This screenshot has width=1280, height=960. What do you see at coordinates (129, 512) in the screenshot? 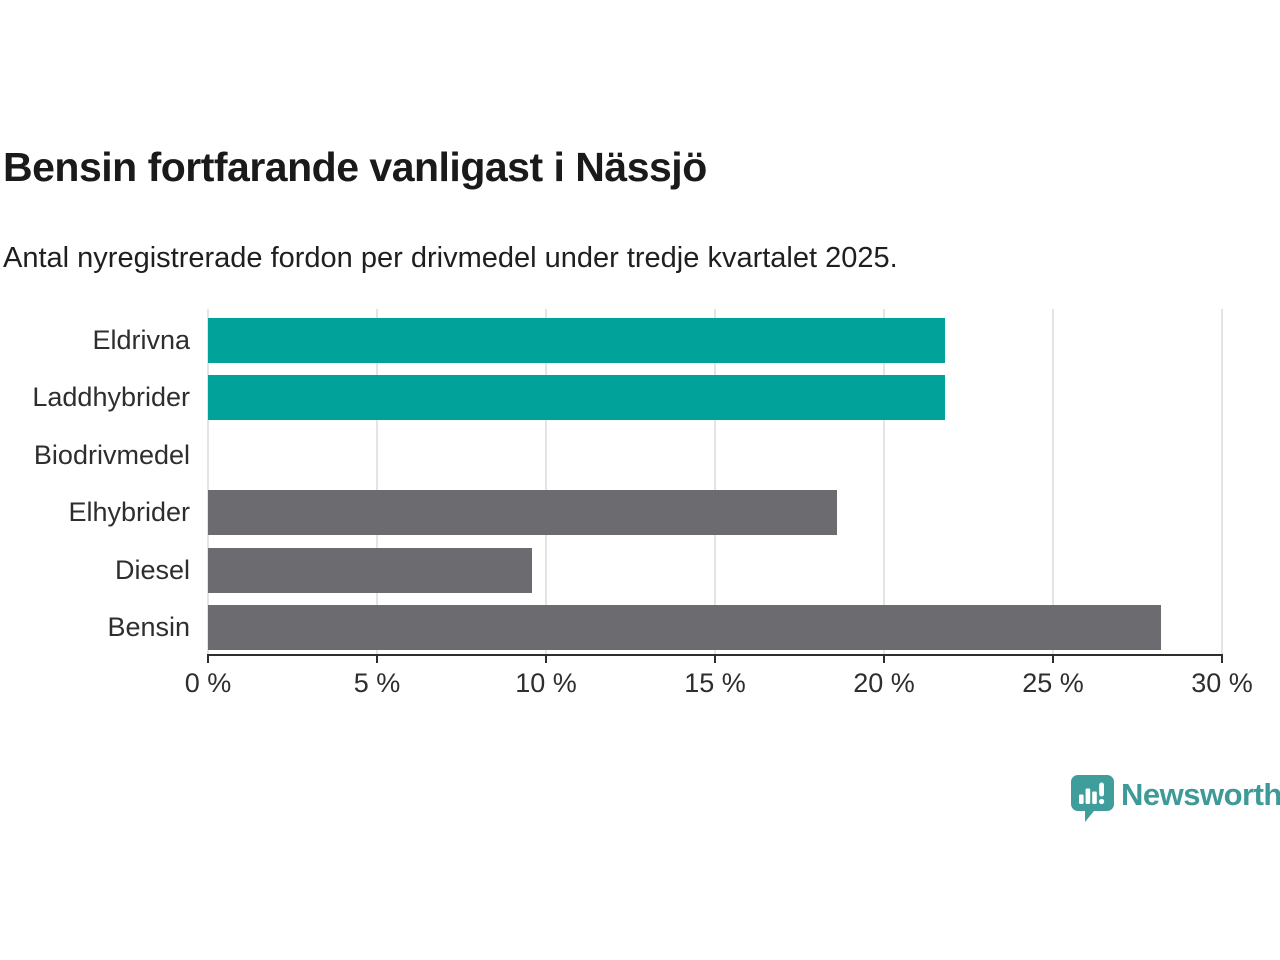
I see `category-label-elhybrider: Elhybrider` at bounding box center [129, 512].